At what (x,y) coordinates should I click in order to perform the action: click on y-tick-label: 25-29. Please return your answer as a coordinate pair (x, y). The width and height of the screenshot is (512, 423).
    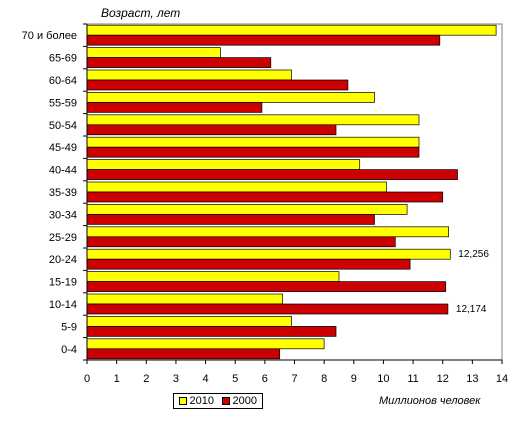
    Looking at the image, I should click on (63, 238).